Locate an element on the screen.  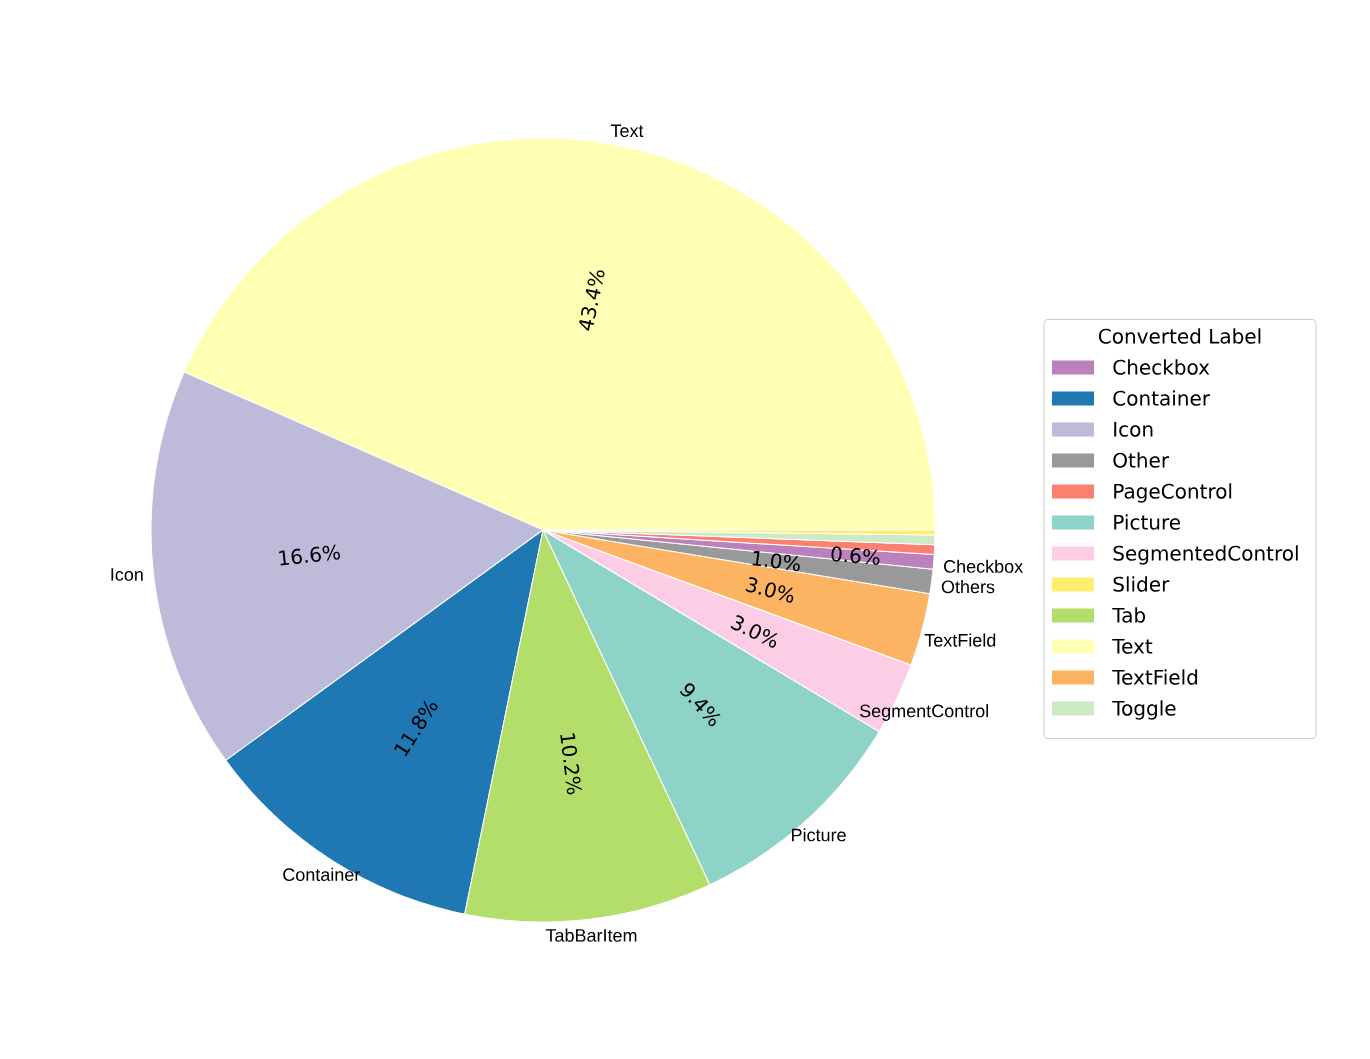
text: SegmentControl is located at coordinates (924, 712).